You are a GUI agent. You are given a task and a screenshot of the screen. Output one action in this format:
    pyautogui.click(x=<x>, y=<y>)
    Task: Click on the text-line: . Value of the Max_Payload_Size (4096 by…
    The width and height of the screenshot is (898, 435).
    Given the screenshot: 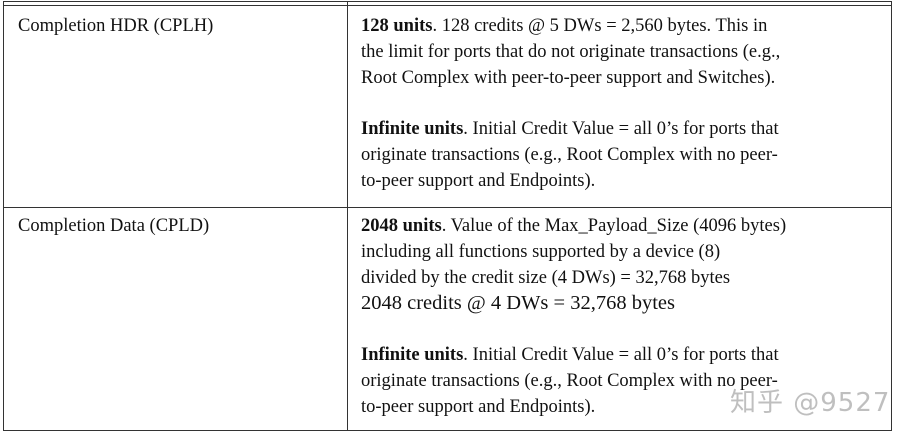 What is the action you would take?
    pyautogui.click(x=614, y=226)
    